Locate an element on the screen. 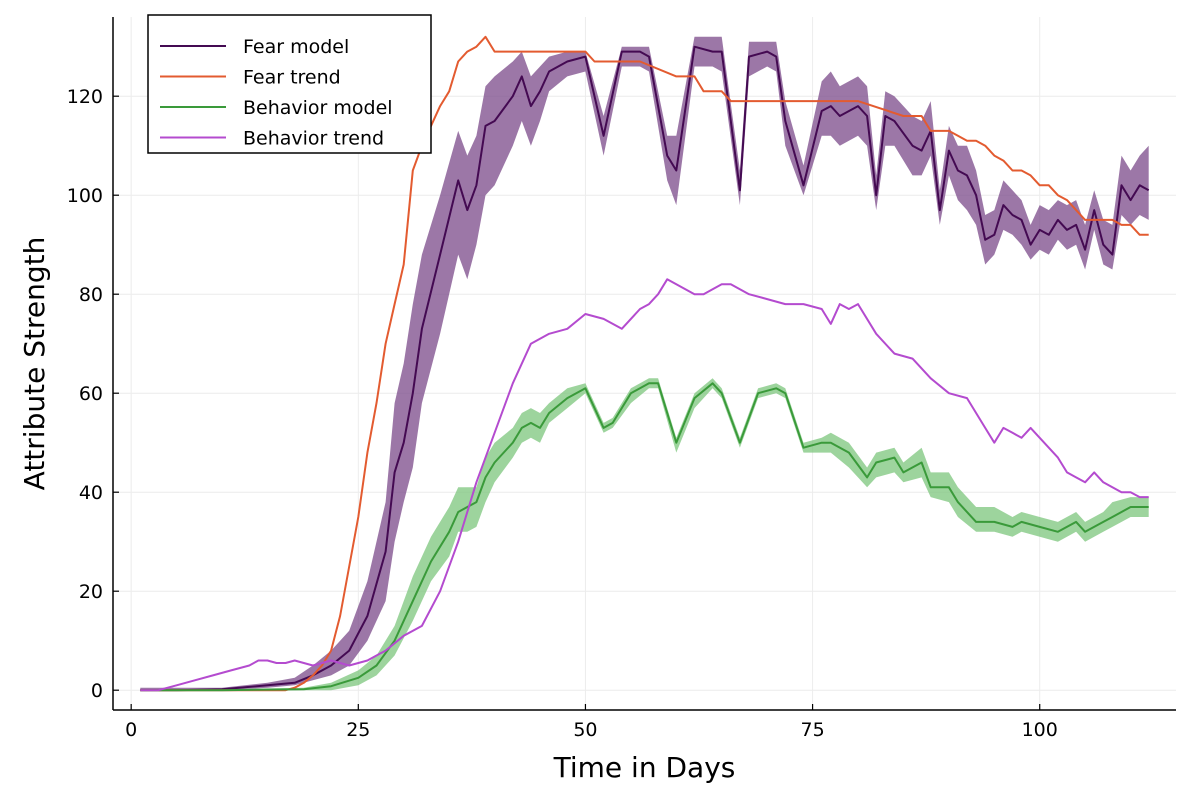 This screenshot has height=800, width=1200. y-tick-label: 120 is located at coordinates (85, 97).